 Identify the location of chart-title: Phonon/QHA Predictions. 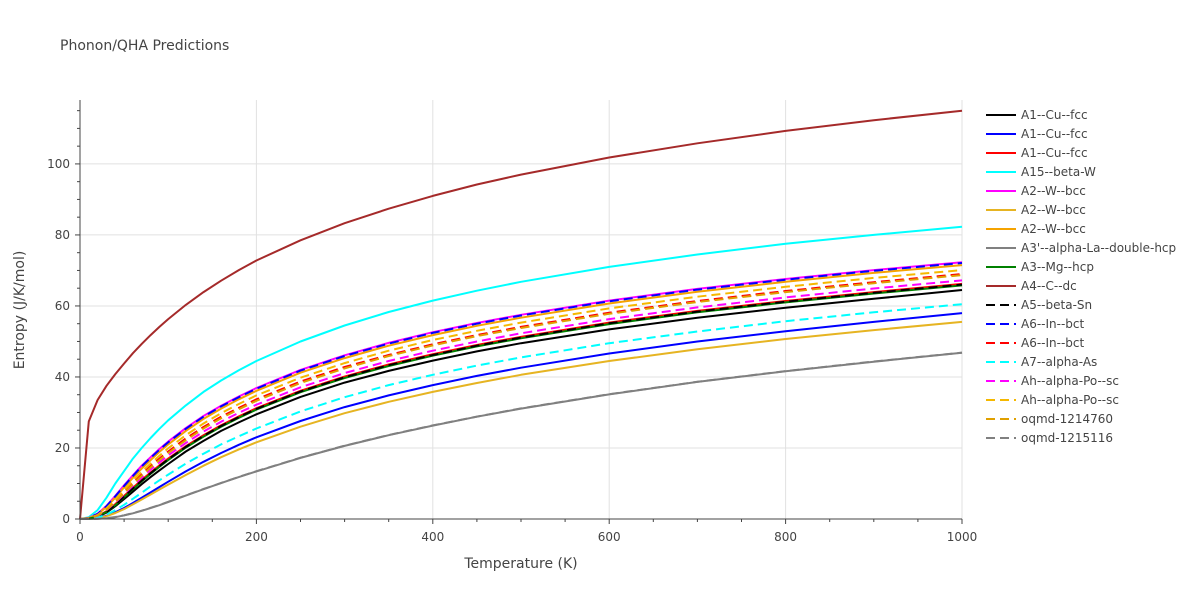
(144, 46).